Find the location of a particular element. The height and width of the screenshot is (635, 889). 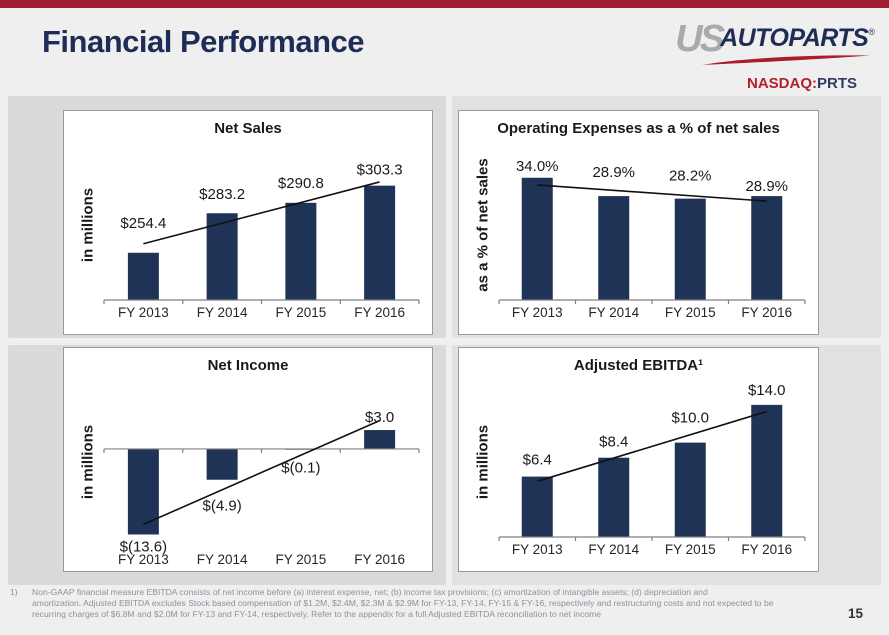

ticker-symbol: PRTS is located at coordinates (836, 83).